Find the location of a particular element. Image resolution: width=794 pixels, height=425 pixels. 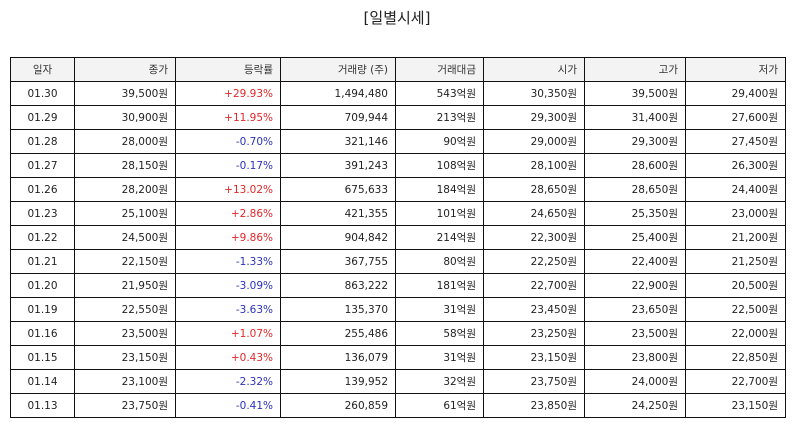

cell-open: 23,850원 is located at coordinates (534, 405).